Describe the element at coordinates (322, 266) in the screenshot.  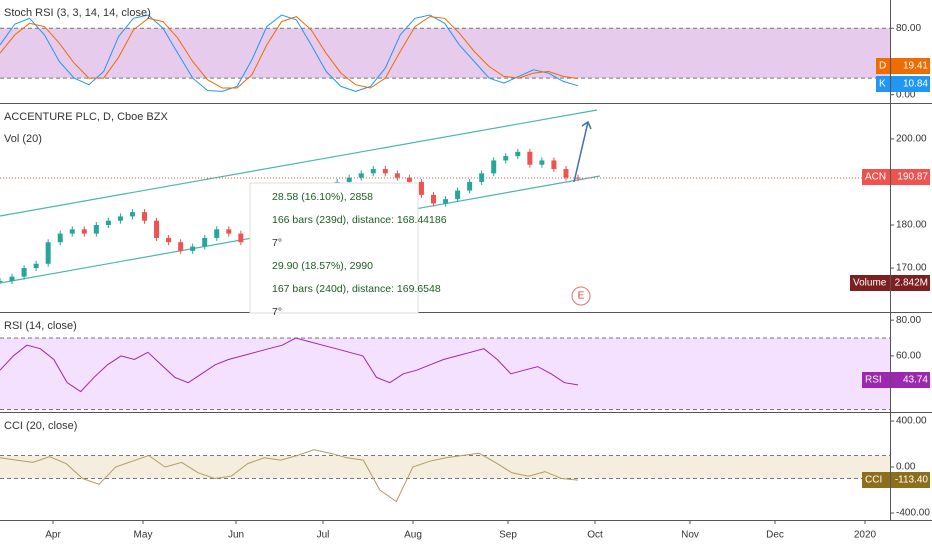
I see `measure-text: 29.90 (18.57%), 2990` at that location.